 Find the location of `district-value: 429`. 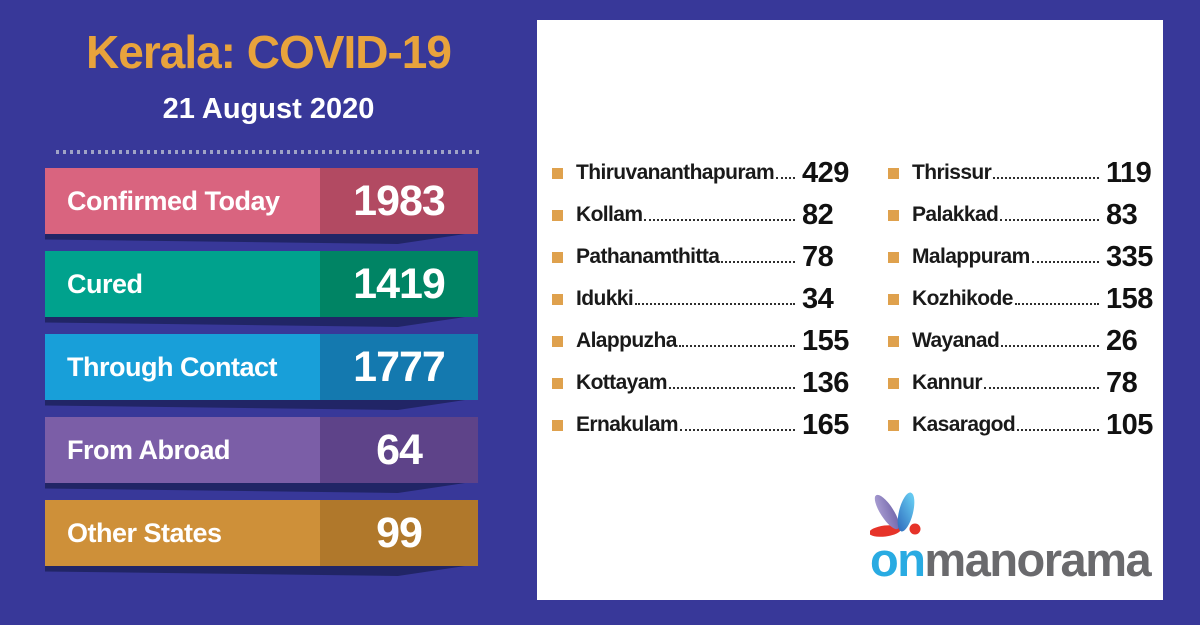

district-value: 429 is located at coordinates (825, 172).